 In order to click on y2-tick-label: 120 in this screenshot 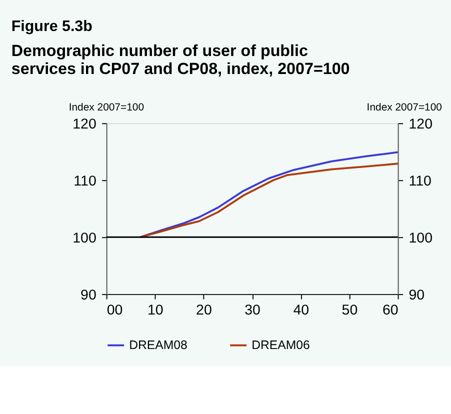, I will do `click(420, 124)`.